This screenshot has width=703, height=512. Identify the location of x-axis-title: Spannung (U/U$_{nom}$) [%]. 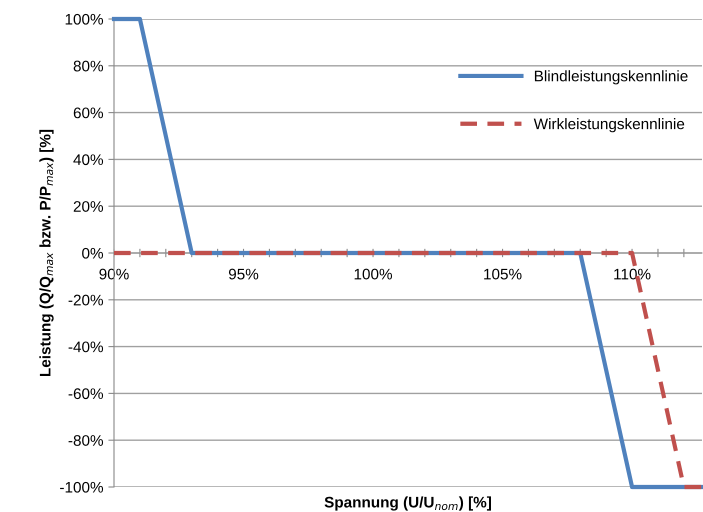
(407, 503).